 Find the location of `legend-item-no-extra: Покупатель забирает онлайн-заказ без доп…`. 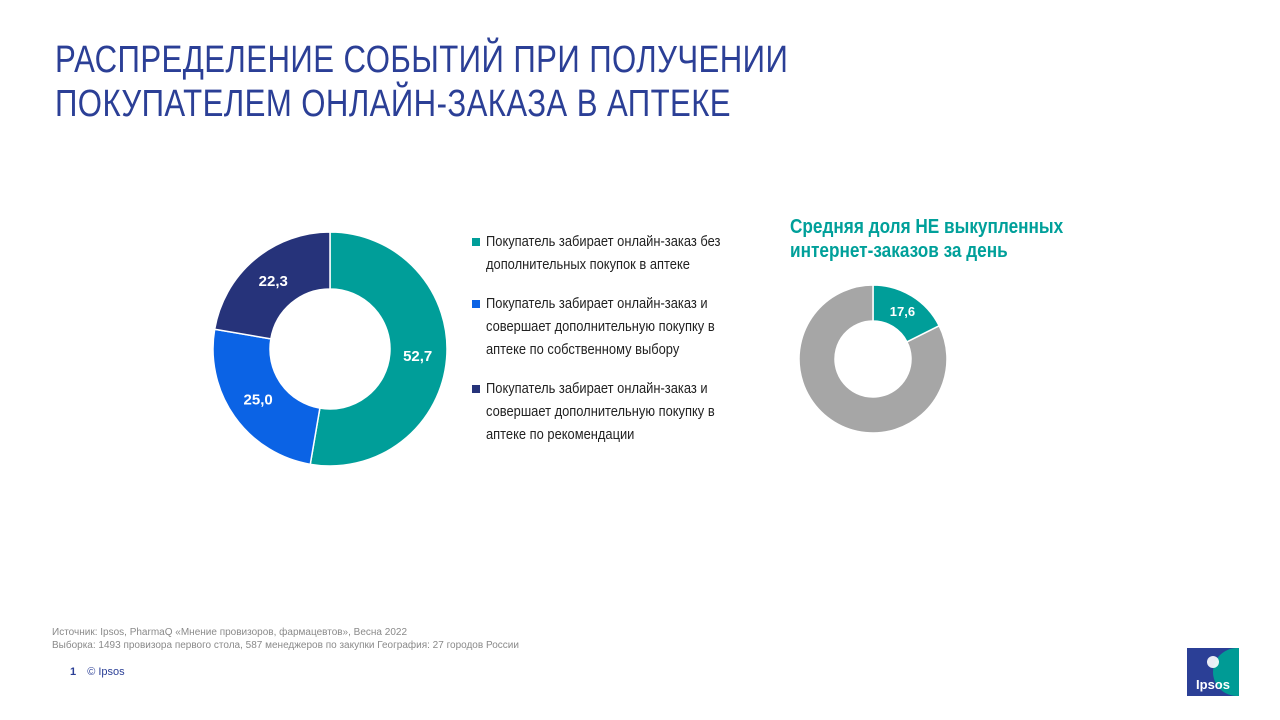

legend-item-no-extra: Покупатель забирает онлайн-заказ без доп… is located at coordinates (615, 253).